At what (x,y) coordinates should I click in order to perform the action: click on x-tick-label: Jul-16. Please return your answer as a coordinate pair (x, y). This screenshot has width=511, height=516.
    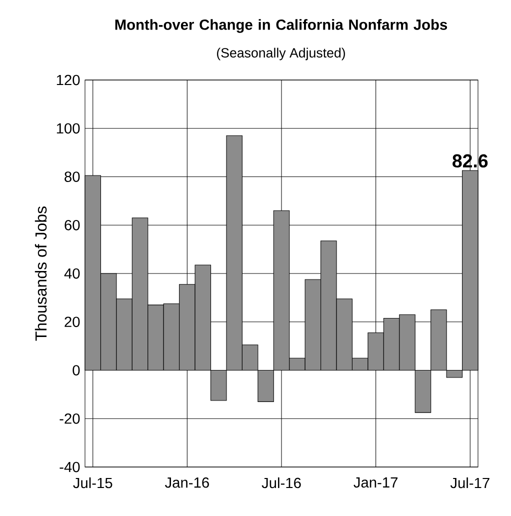
    Looking at the image, I should click on (281, 482).